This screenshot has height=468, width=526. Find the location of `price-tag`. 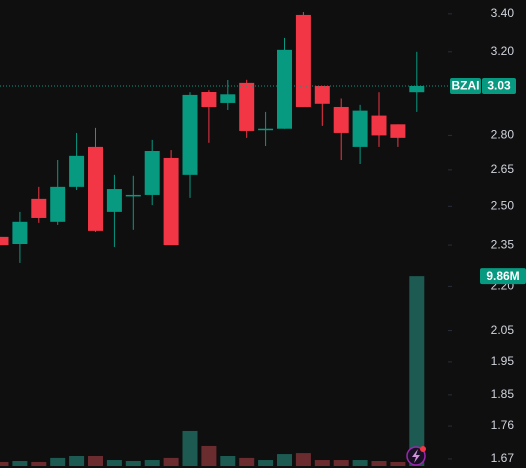

price-tag is located at coordinates (499, 85).